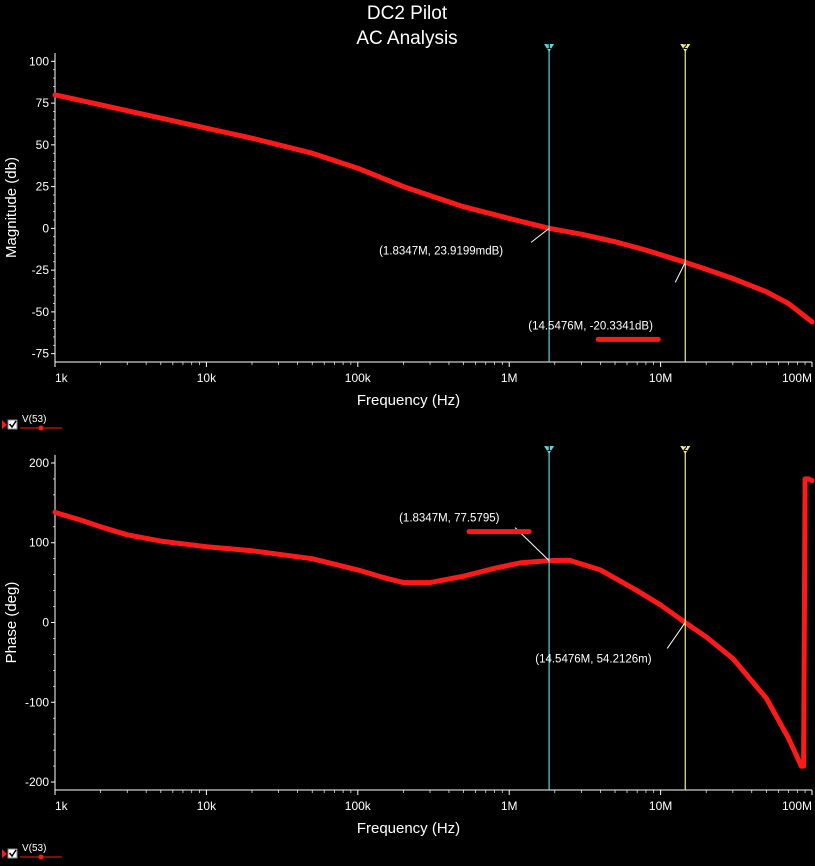  I want to click on magnitude-x-tick-label: 100M, so click(797, 378).